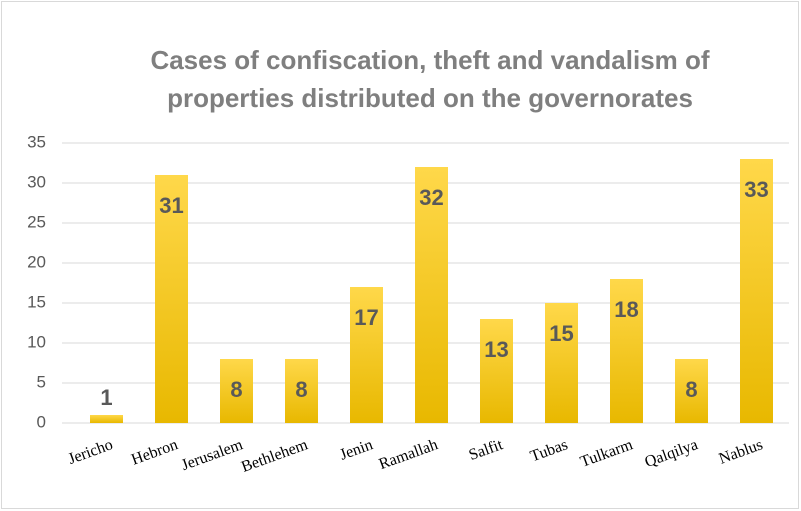  Describe the element at coordinates (36, 261) in the screenshot. I see `y-tick-label: 20` at that location.